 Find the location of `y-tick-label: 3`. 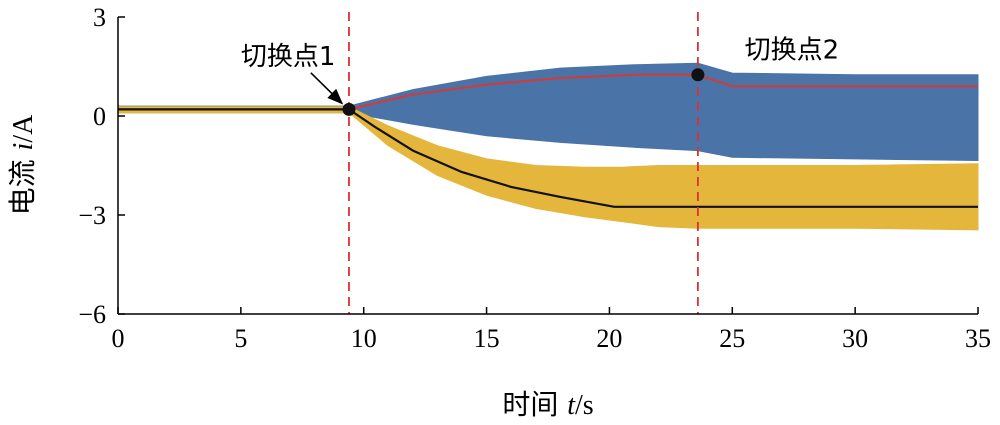

y-tick-label: 3 is located at coordinates (99, 17).